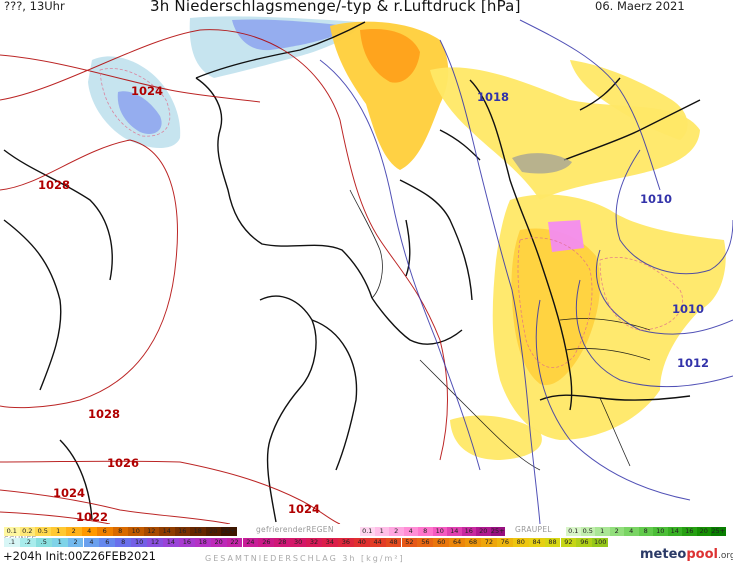 This screenshot has height=566, width=733. I want to click on legend-swatch: 40, so click(361, 542).